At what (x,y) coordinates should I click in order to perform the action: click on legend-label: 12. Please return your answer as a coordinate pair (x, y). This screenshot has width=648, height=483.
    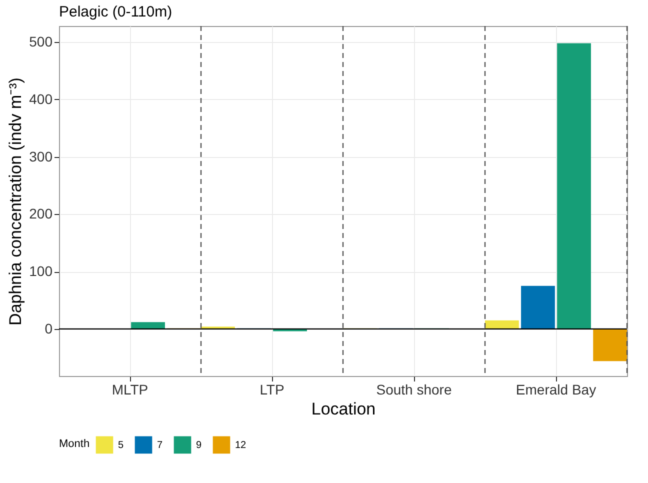
    Looking at the image, I should click on (241, 445).